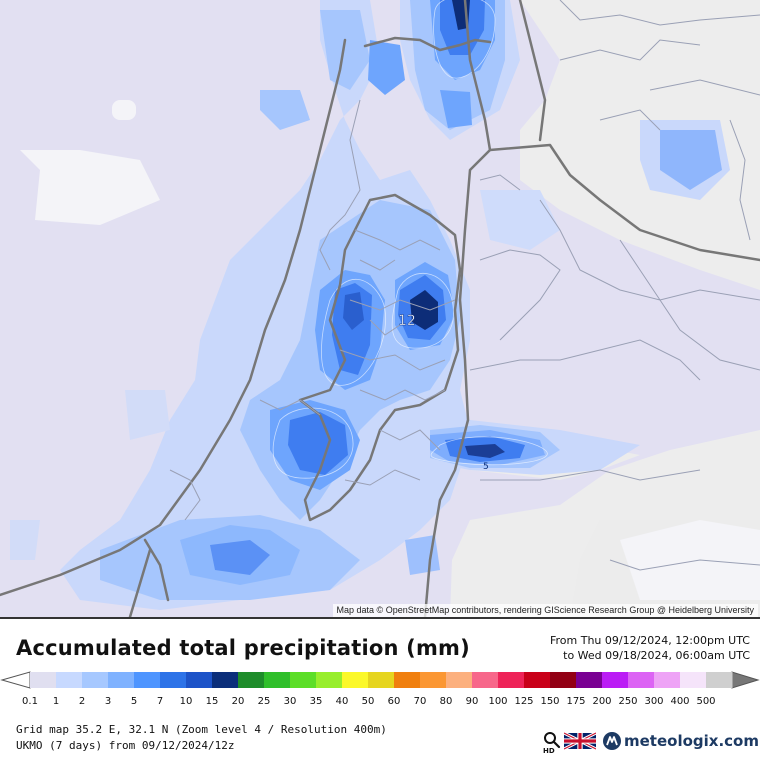  Describe the element at coordinates (420, 701) in the screenshot. I see `legend-label-70: 70` at that location.